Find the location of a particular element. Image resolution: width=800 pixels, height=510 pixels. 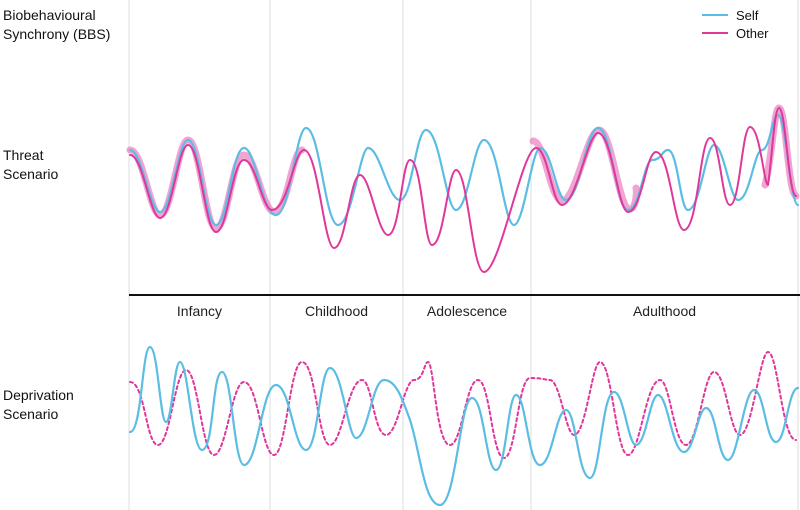

legend-swatch-self is located at coordinates (715, 15).